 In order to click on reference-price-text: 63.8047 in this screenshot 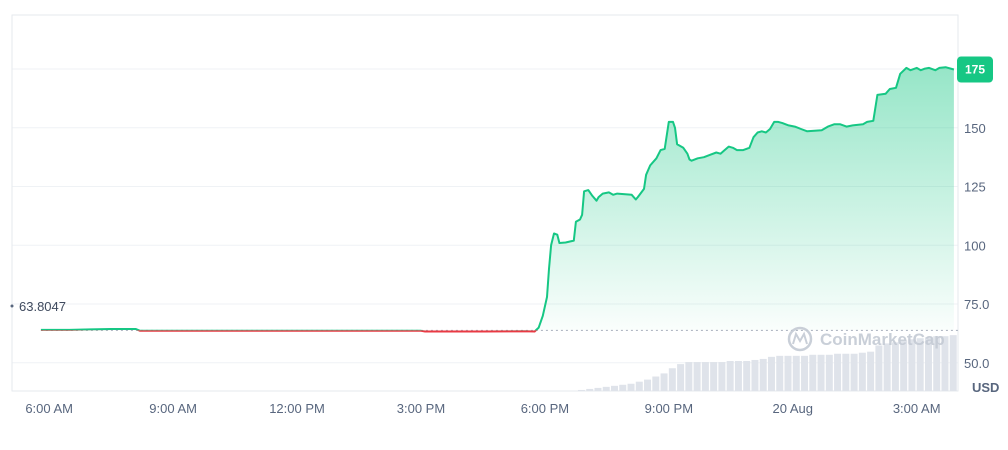, I will do `click(42, 306)`.